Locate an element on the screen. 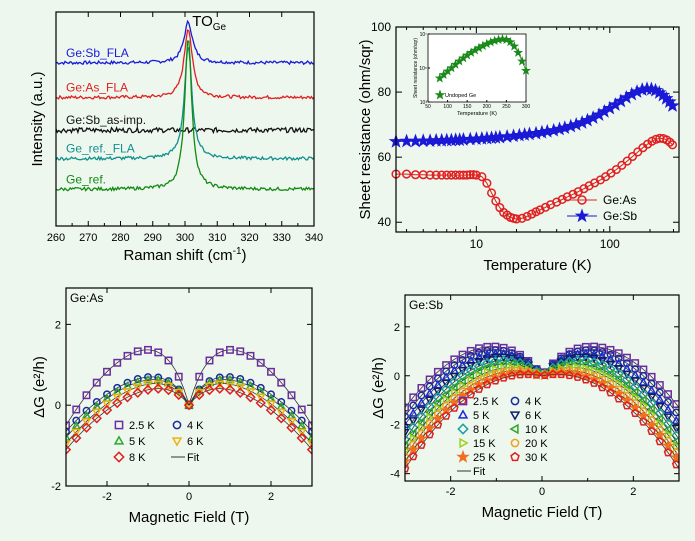  mr-legend-label-2-2: 5 K is located at coordinates (137, 442).